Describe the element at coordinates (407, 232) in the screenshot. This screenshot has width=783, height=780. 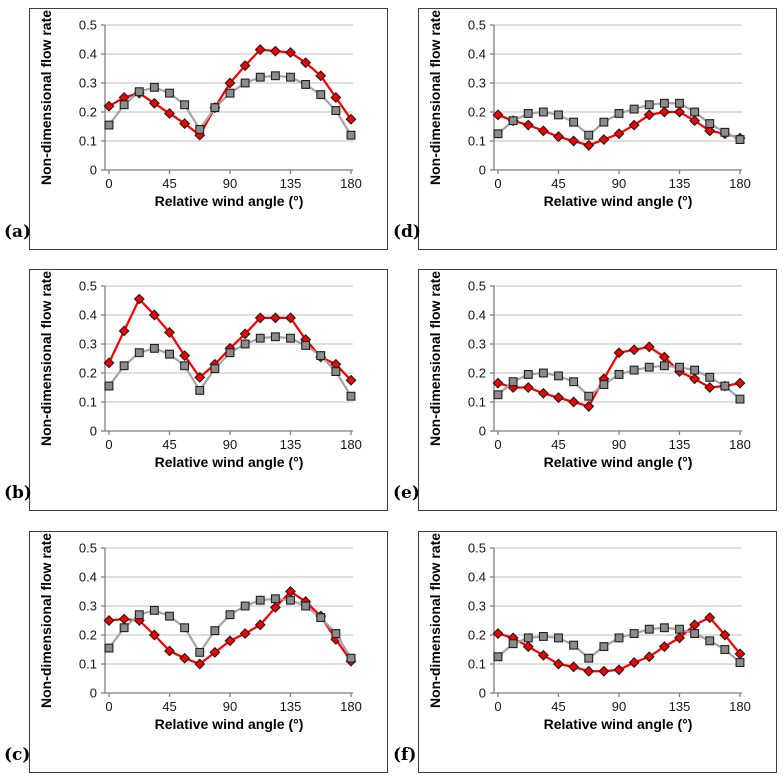
I see `panel-label-d: (d)` at that location.